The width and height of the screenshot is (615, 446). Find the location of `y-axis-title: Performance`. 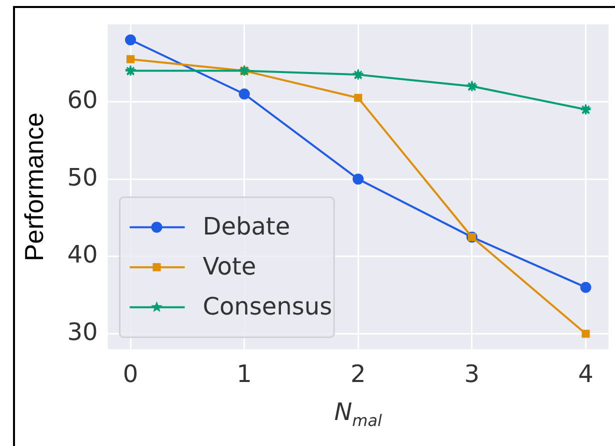

y-axis-title: Performance is located at coordinates (33, 187).